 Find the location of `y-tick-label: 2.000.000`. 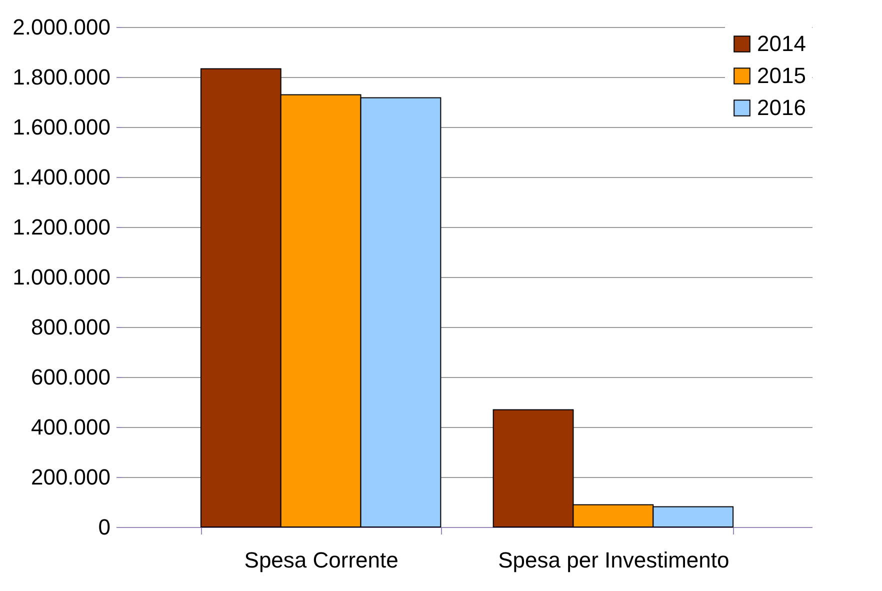

y-tick-label: 2.000.000 is located at coordinates (61, 27).